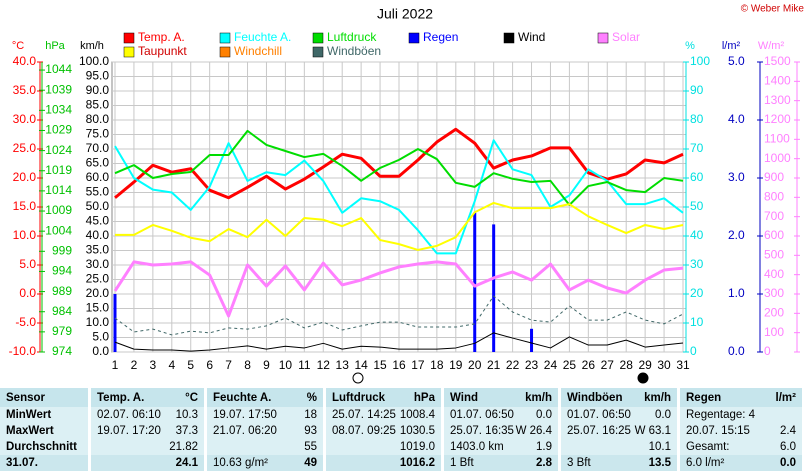 The width and height of the screenshot is (810, 471). I want to click on x-tick-label: 16, so click(399, 365).